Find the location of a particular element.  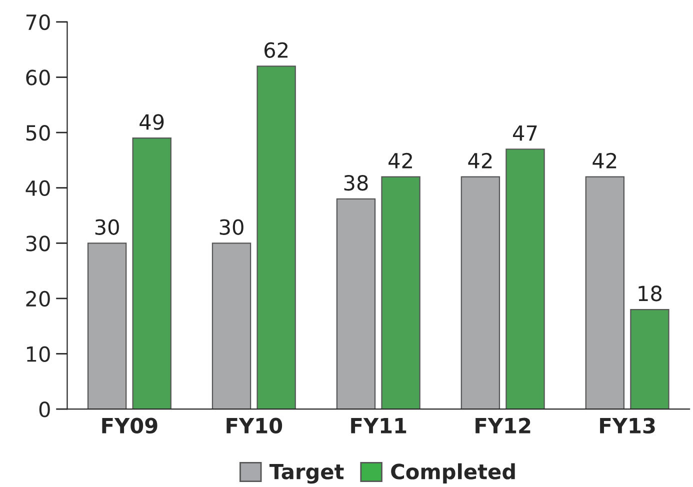

y-tick-label: 70 is located at coordinates (38, 22).